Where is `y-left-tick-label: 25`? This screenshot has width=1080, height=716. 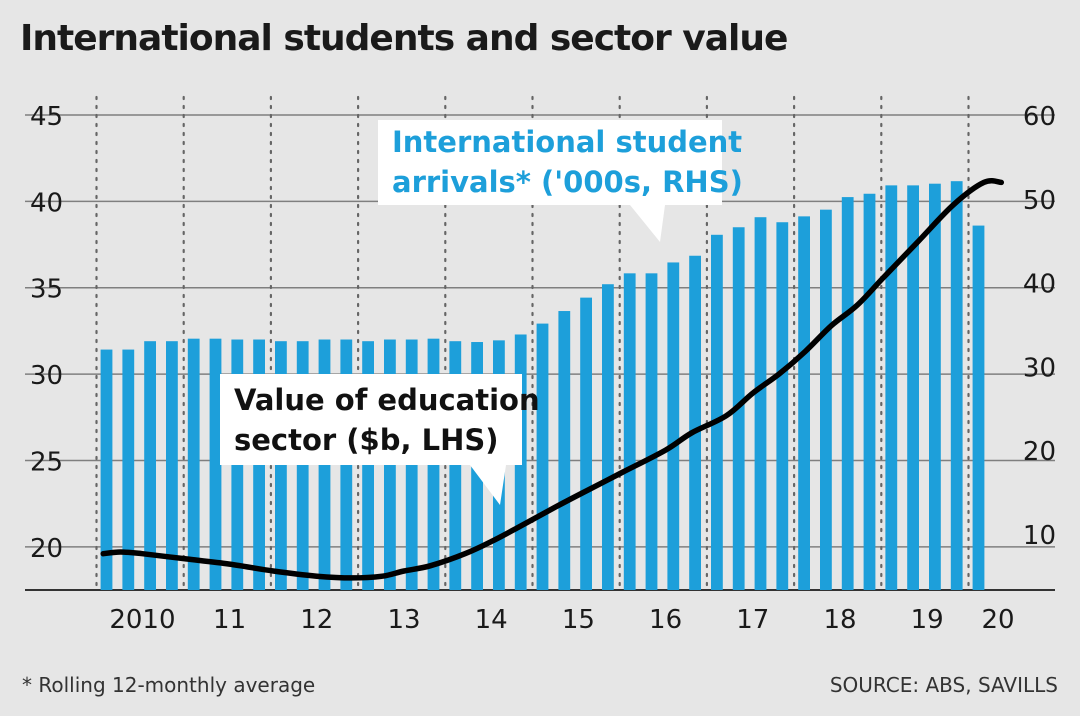 y-left-tick-label: 25 is located at coordinates (46, 462).